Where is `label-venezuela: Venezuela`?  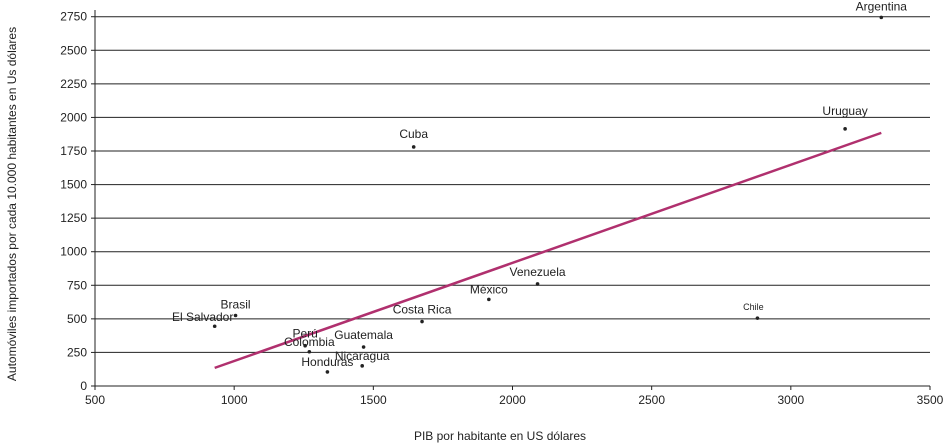 label-venezuela: Venezuela is located at coordinates (538, 272).